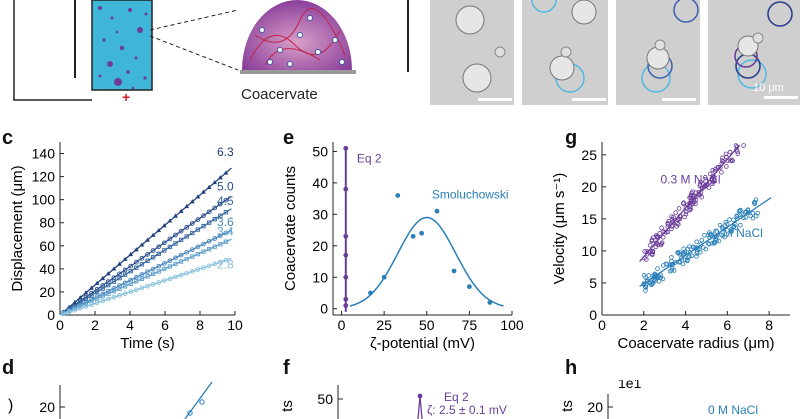 The height and width of the screenshot is (419, 800). I want to click on chart-h-ytick: 20, so click(595, 407).